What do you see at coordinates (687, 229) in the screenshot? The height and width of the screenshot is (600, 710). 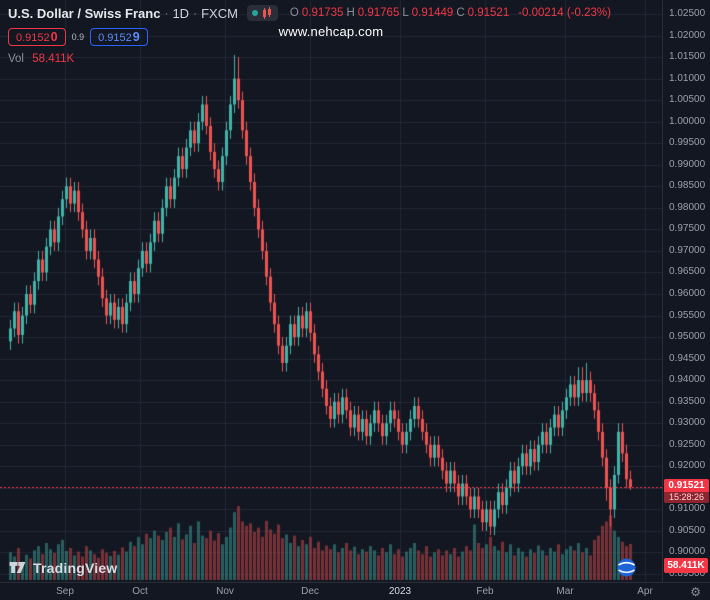 I see `price-axis-label: 0.97500` at bounding box center [687, 229].